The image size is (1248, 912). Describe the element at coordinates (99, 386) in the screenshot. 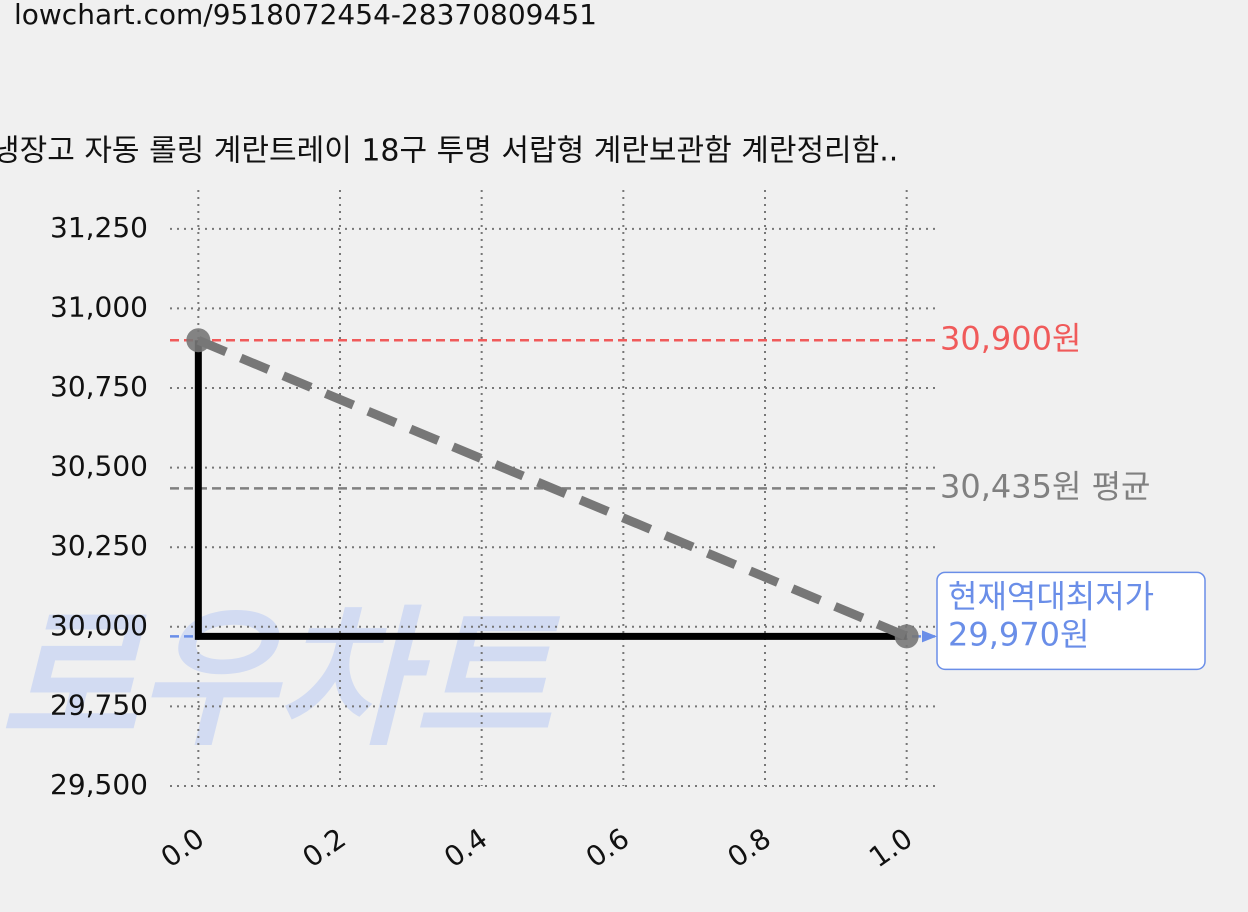

I see `y-tick-label: 30,750` at that location.